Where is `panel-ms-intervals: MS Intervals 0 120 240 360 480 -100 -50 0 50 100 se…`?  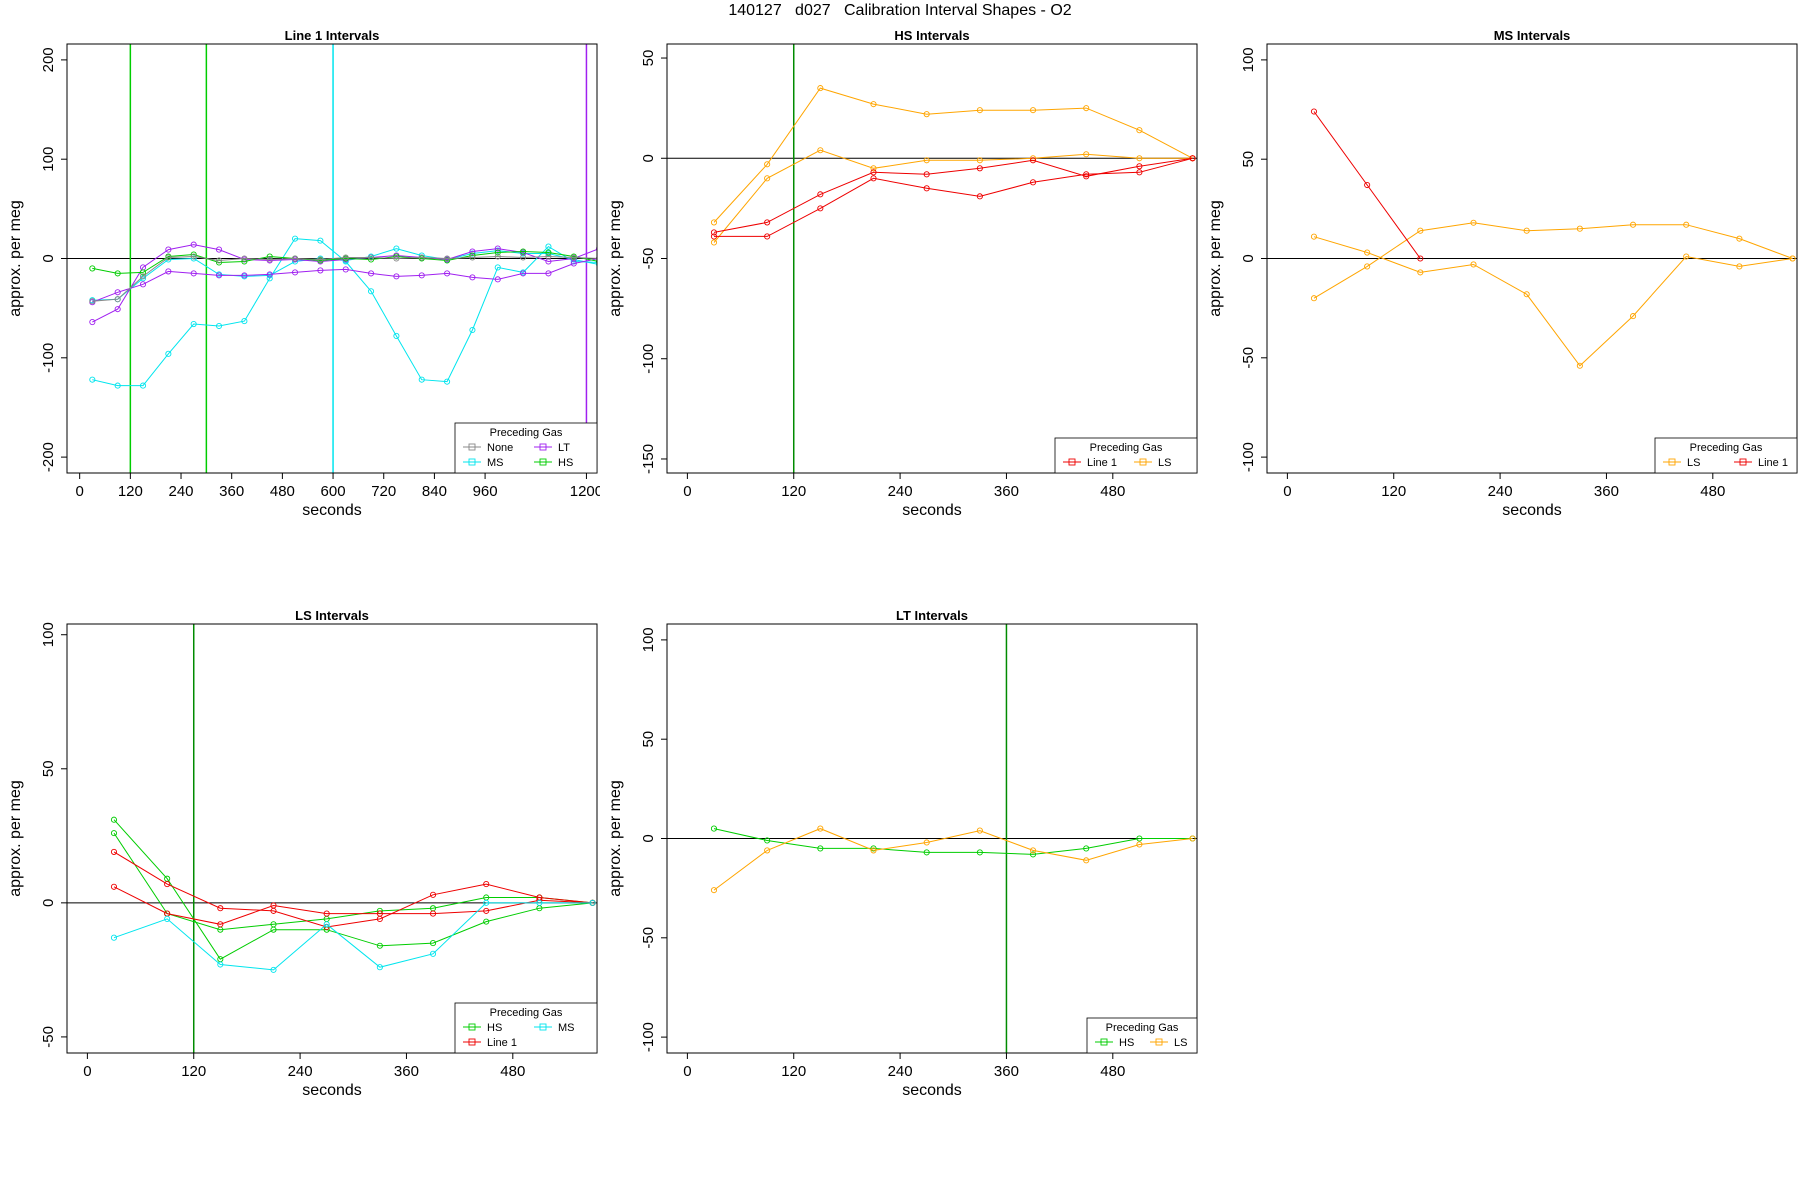 panel-ms-intervals: MS Intervals 0 120 240 360 480 -100 -50 0 50 100 se… is located at coordinates (1502, 273).